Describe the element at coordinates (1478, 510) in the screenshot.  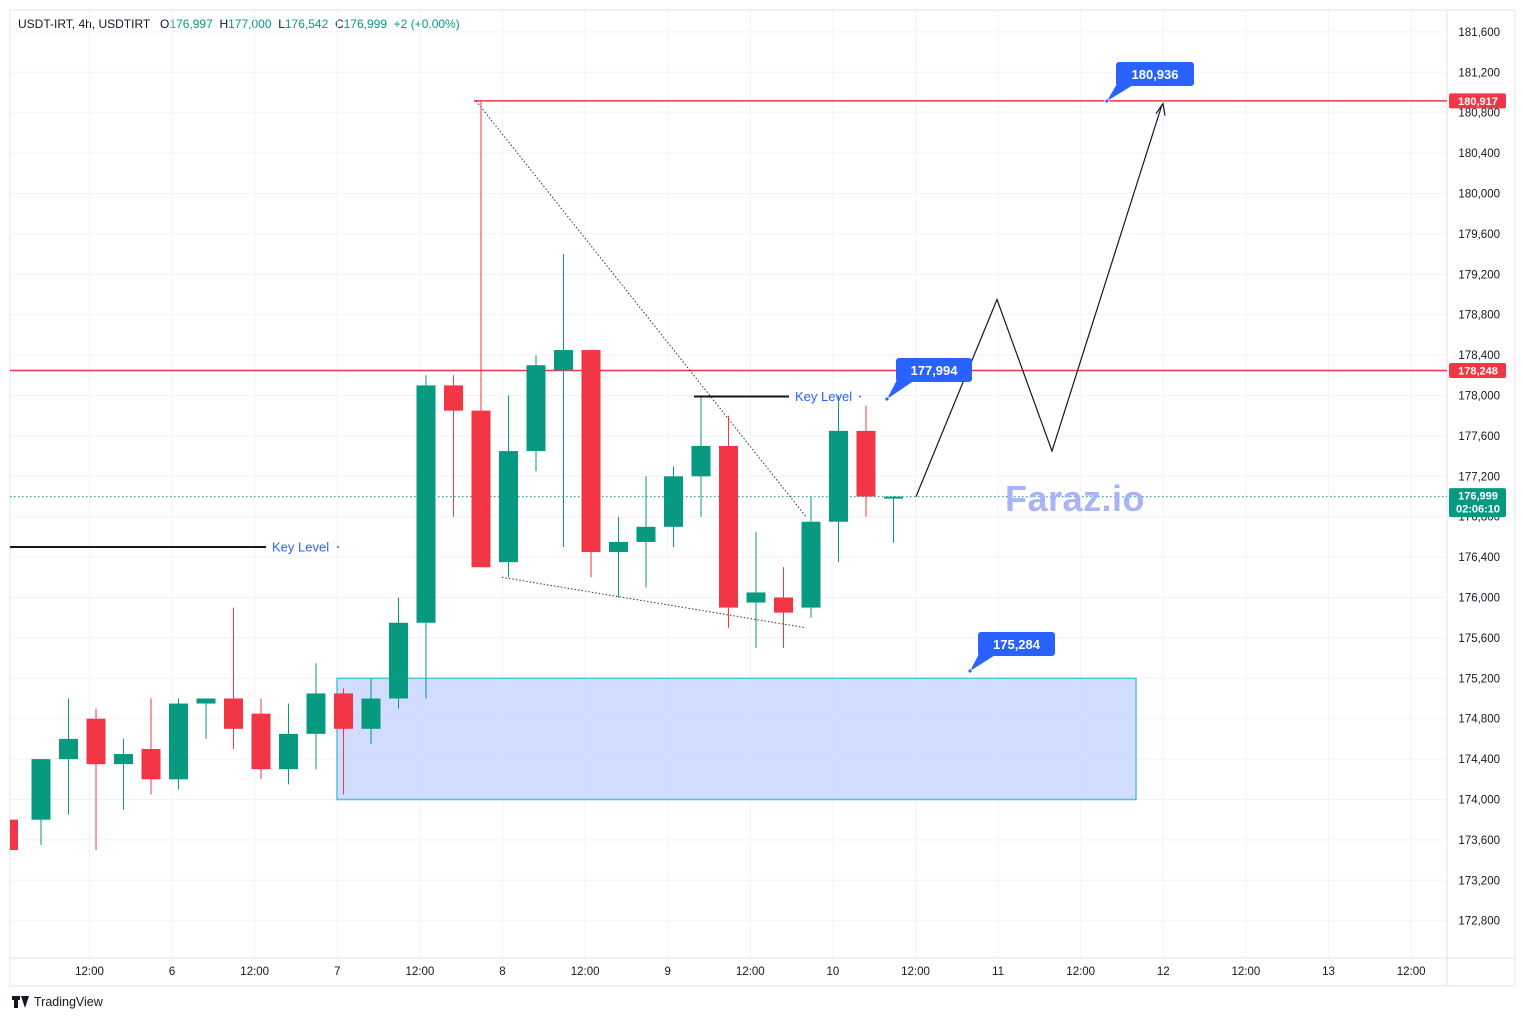
I see `price-tag-label: 02:06:10` at that location.